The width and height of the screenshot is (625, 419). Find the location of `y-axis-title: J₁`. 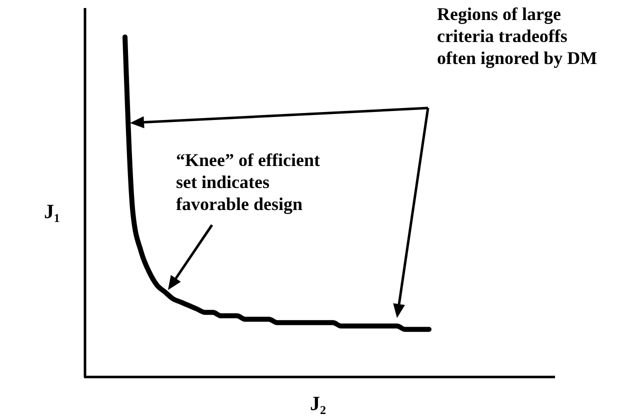

y-axis-title: J₁ is located at coordinates (52, 212).